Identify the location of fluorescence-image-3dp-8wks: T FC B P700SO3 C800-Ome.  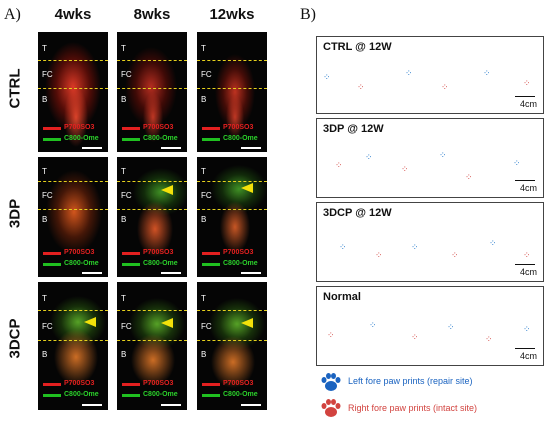
(152, 217).